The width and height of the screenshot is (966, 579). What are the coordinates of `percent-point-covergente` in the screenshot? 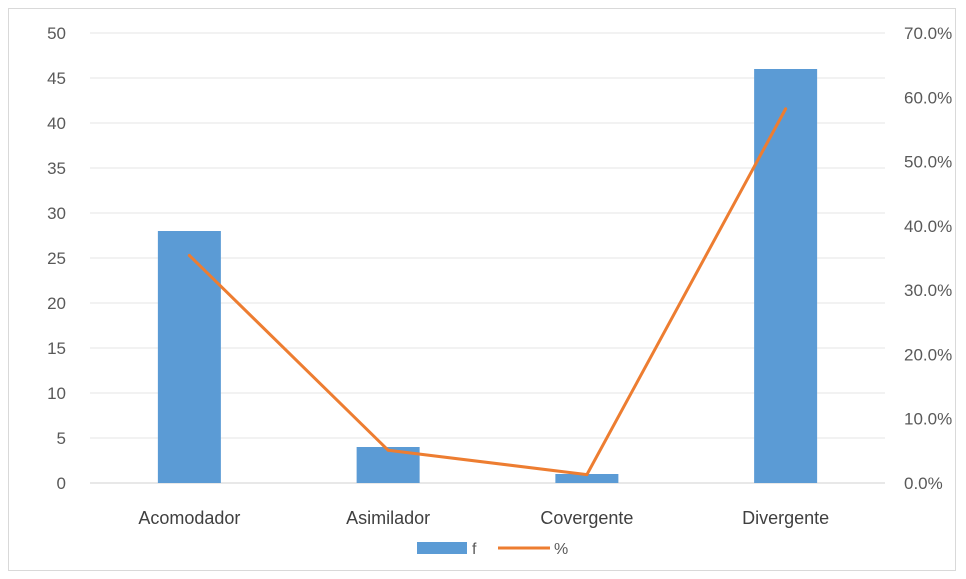 It's located at (587, 475).